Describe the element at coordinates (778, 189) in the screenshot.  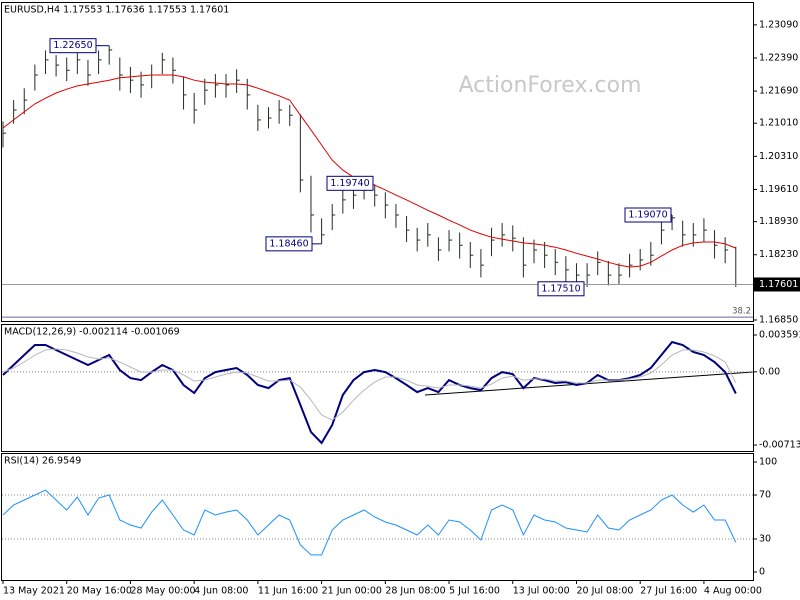
I see `y-tick-label: 1.19610` at that location.